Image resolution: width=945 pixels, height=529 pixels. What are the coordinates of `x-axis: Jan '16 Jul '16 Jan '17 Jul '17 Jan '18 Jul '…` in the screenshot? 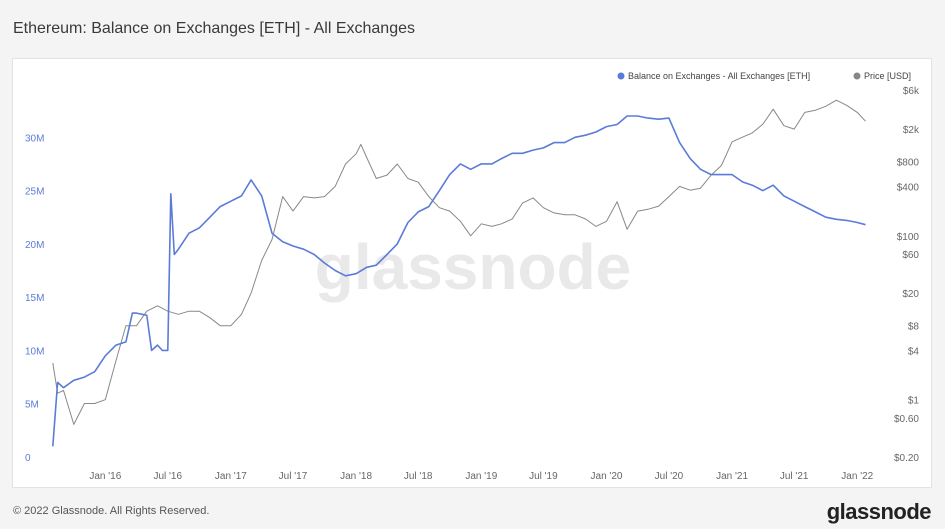 It's located at (481, 476).